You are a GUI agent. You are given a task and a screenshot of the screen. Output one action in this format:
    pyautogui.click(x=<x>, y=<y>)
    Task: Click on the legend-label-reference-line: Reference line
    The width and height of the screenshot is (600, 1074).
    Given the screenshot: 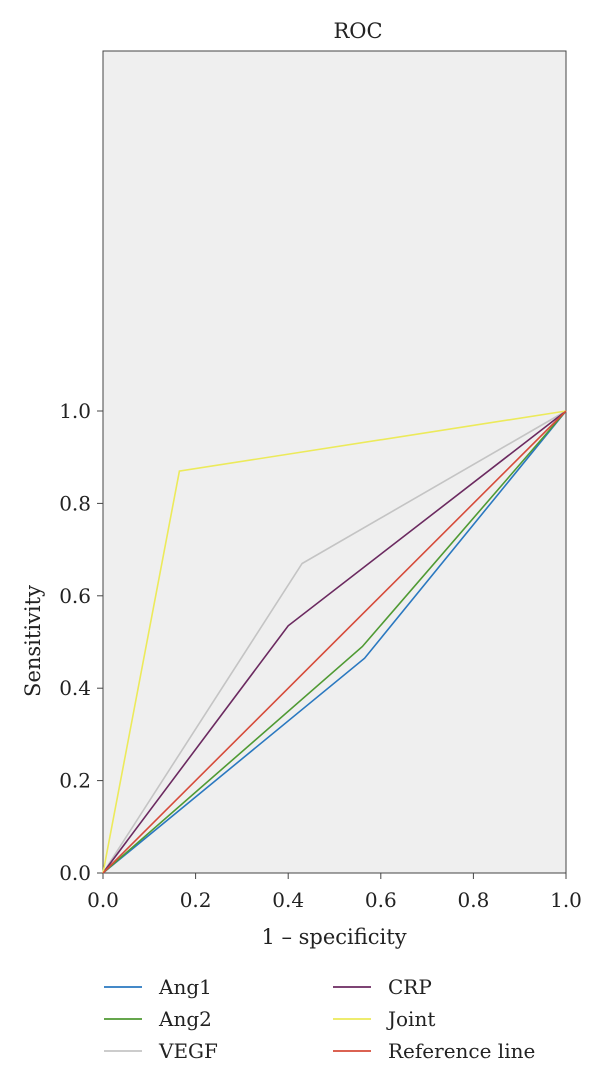 What is the action you would take?
    pyautogui.click(x=461, y=1051)
    